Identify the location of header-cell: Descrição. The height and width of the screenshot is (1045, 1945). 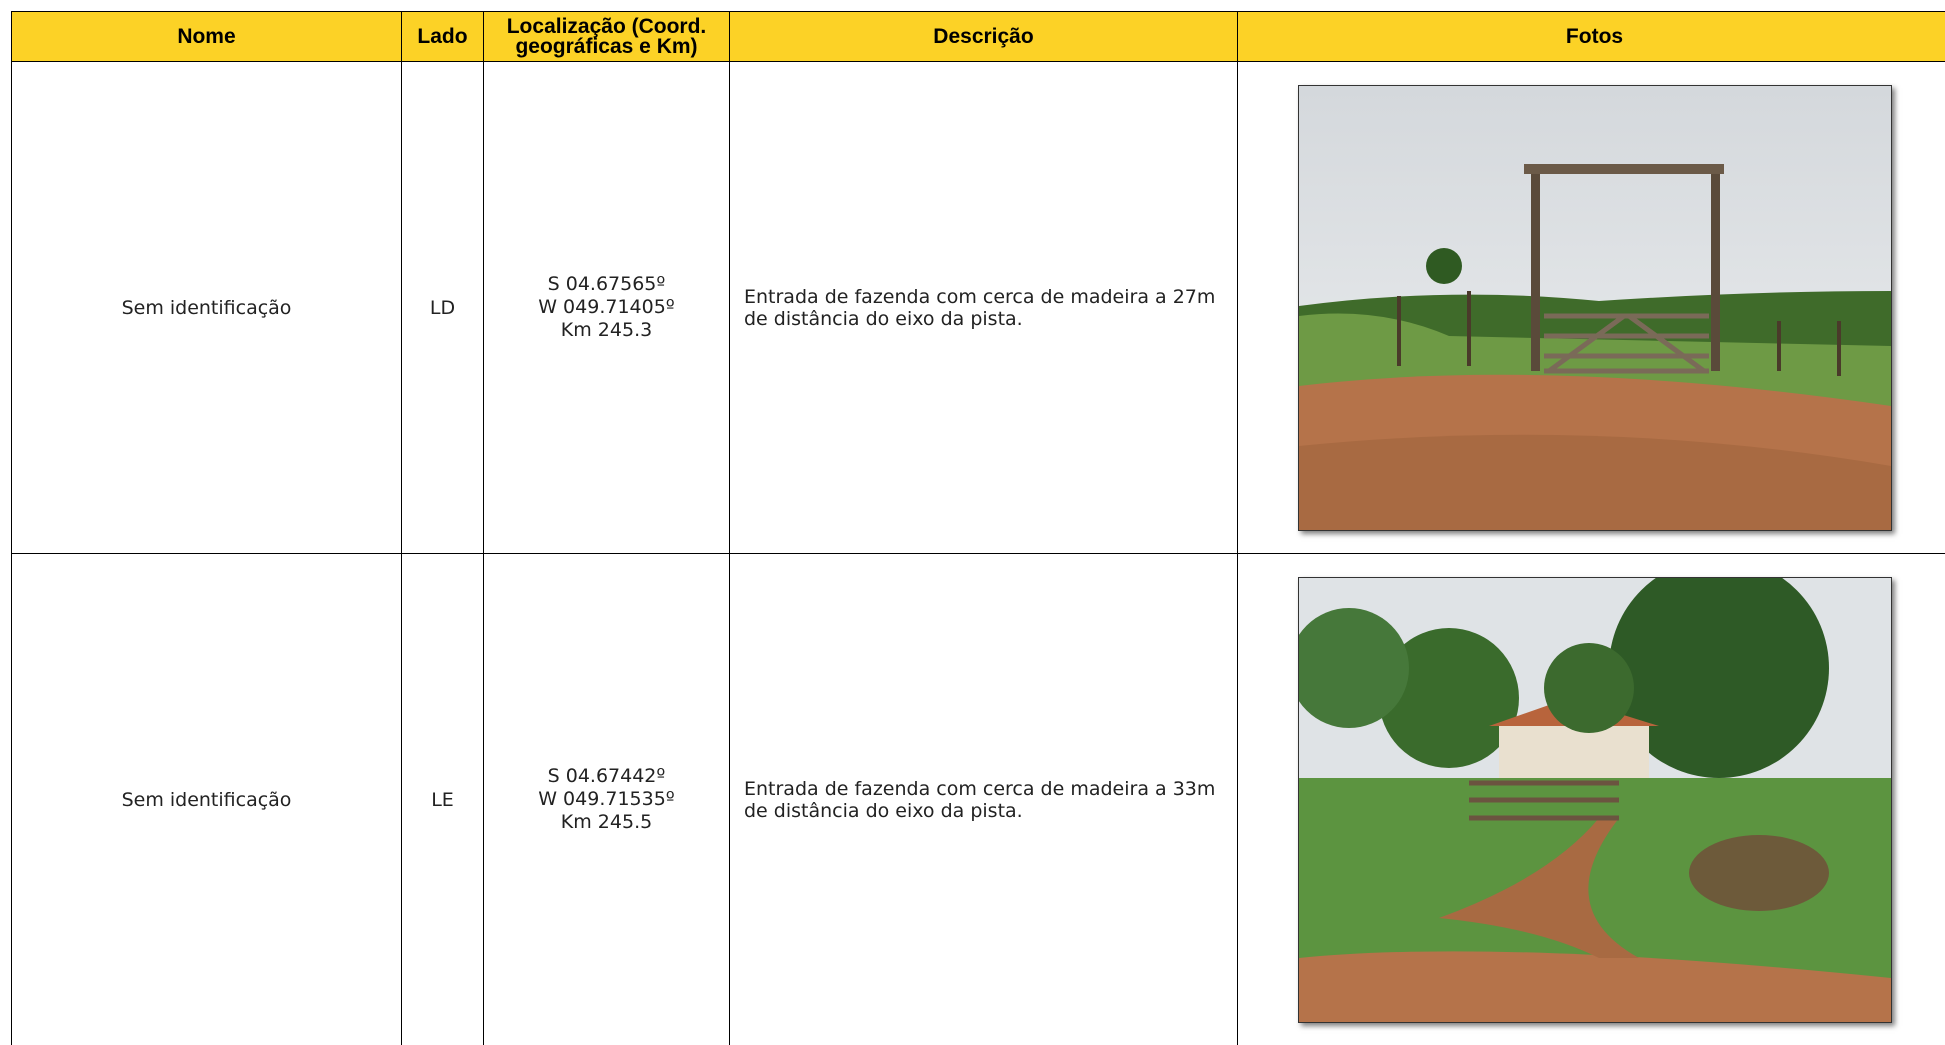
(983, 36).